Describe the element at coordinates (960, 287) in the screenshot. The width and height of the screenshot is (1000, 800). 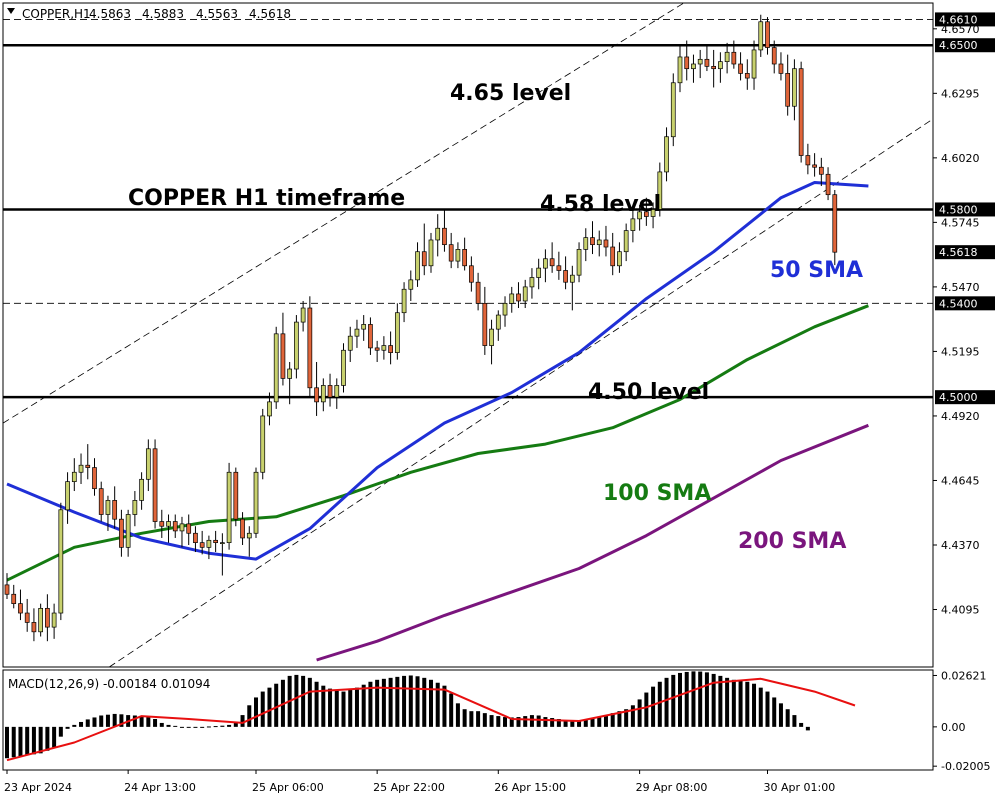
I see `price-tick-label-4: 4.5470` at that location.